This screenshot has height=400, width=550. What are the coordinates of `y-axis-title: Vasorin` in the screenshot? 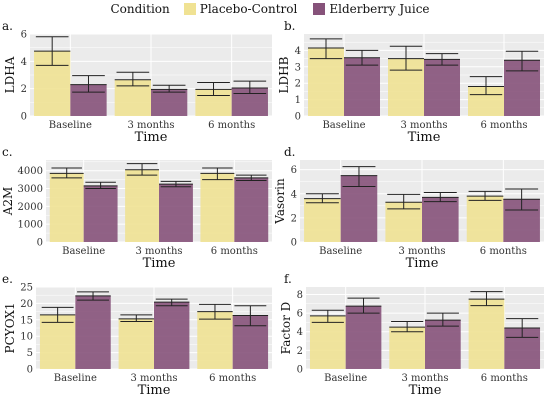 It's located at (280, 201).